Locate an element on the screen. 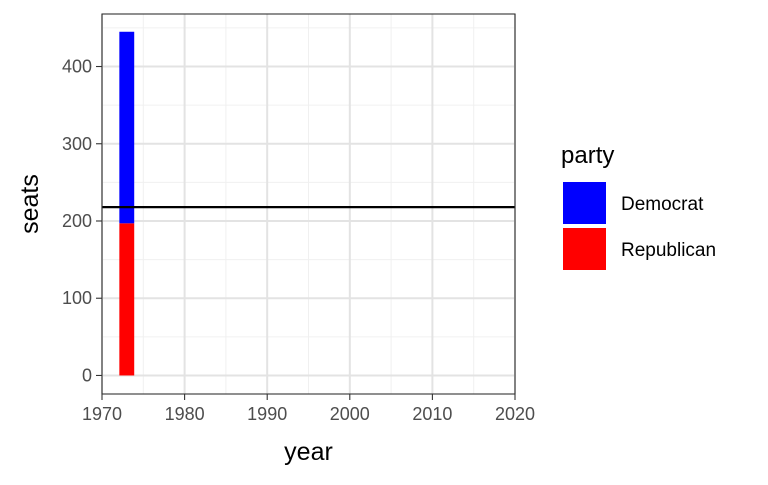 The height and width of the screenshot is (485, 768). x-tick-label: 2010 is located at coordinates (432, 414).